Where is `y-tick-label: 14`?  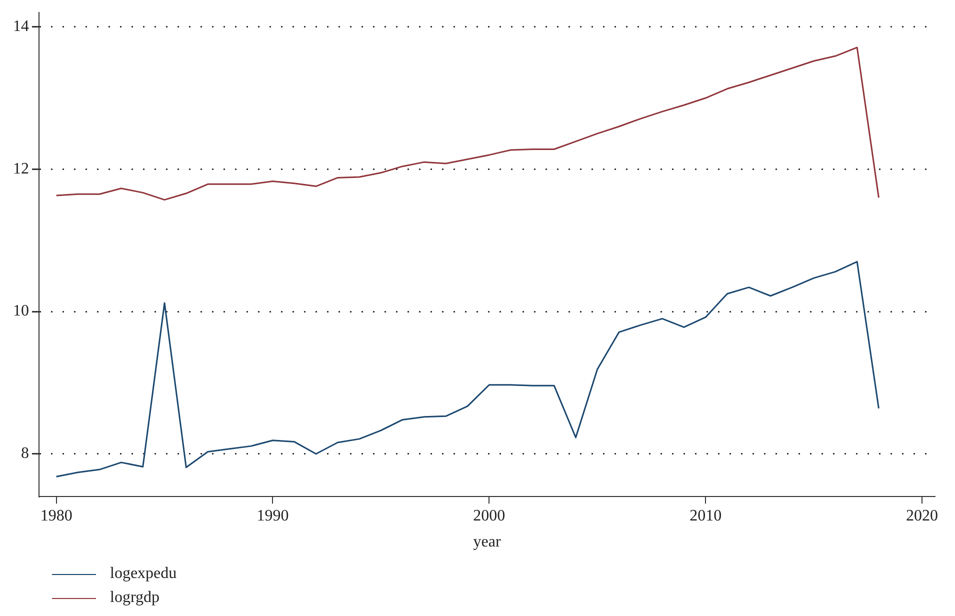 y-tick-label: 14 is located at coordinates (21, 27).